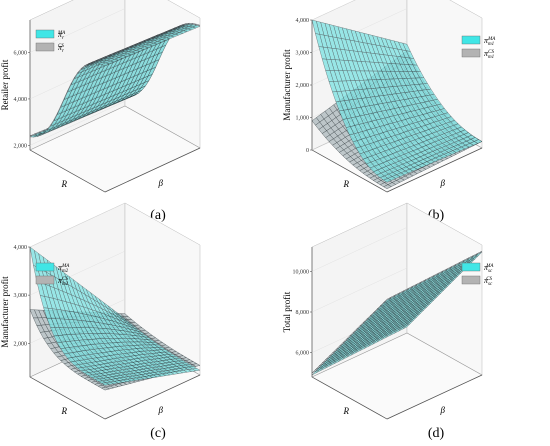  I want to click on legend: πrMA πrCS, so click(50, 41).